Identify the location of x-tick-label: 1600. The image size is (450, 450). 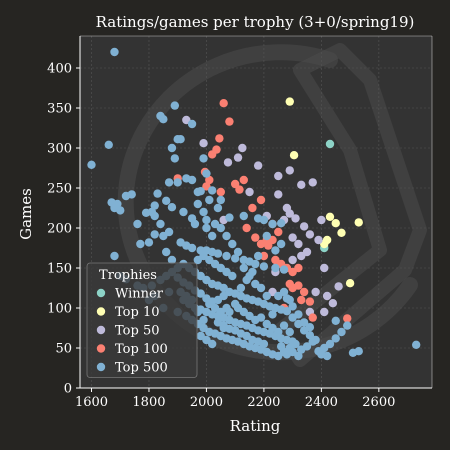
(91, 402).